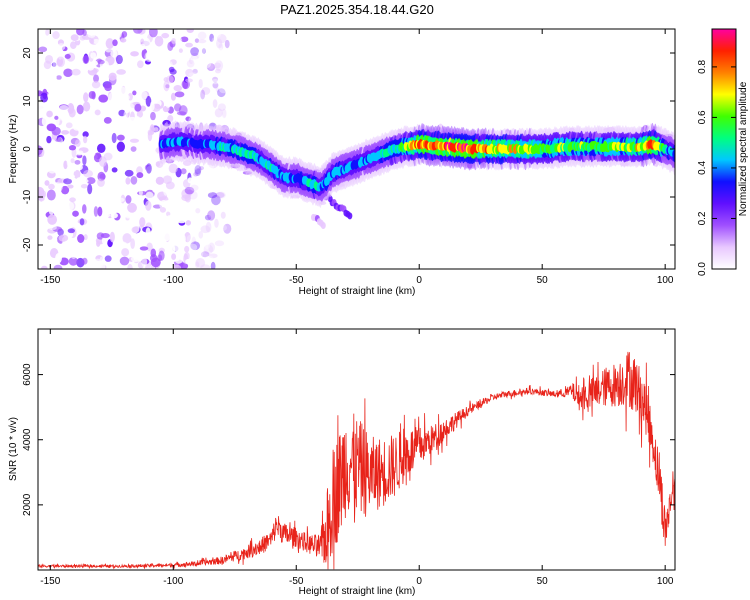  What do you see at coordinates (27, 374) in the screenshot?
I see `snr-y-tick-label: 6000` at bounding box center [27, 374].